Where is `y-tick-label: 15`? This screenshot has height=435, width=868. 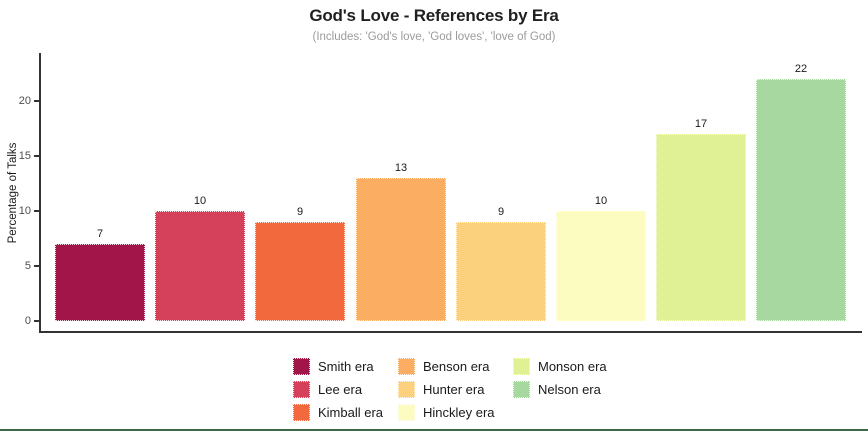 y-tick-label: 15 is located at coordinates (24, 155).